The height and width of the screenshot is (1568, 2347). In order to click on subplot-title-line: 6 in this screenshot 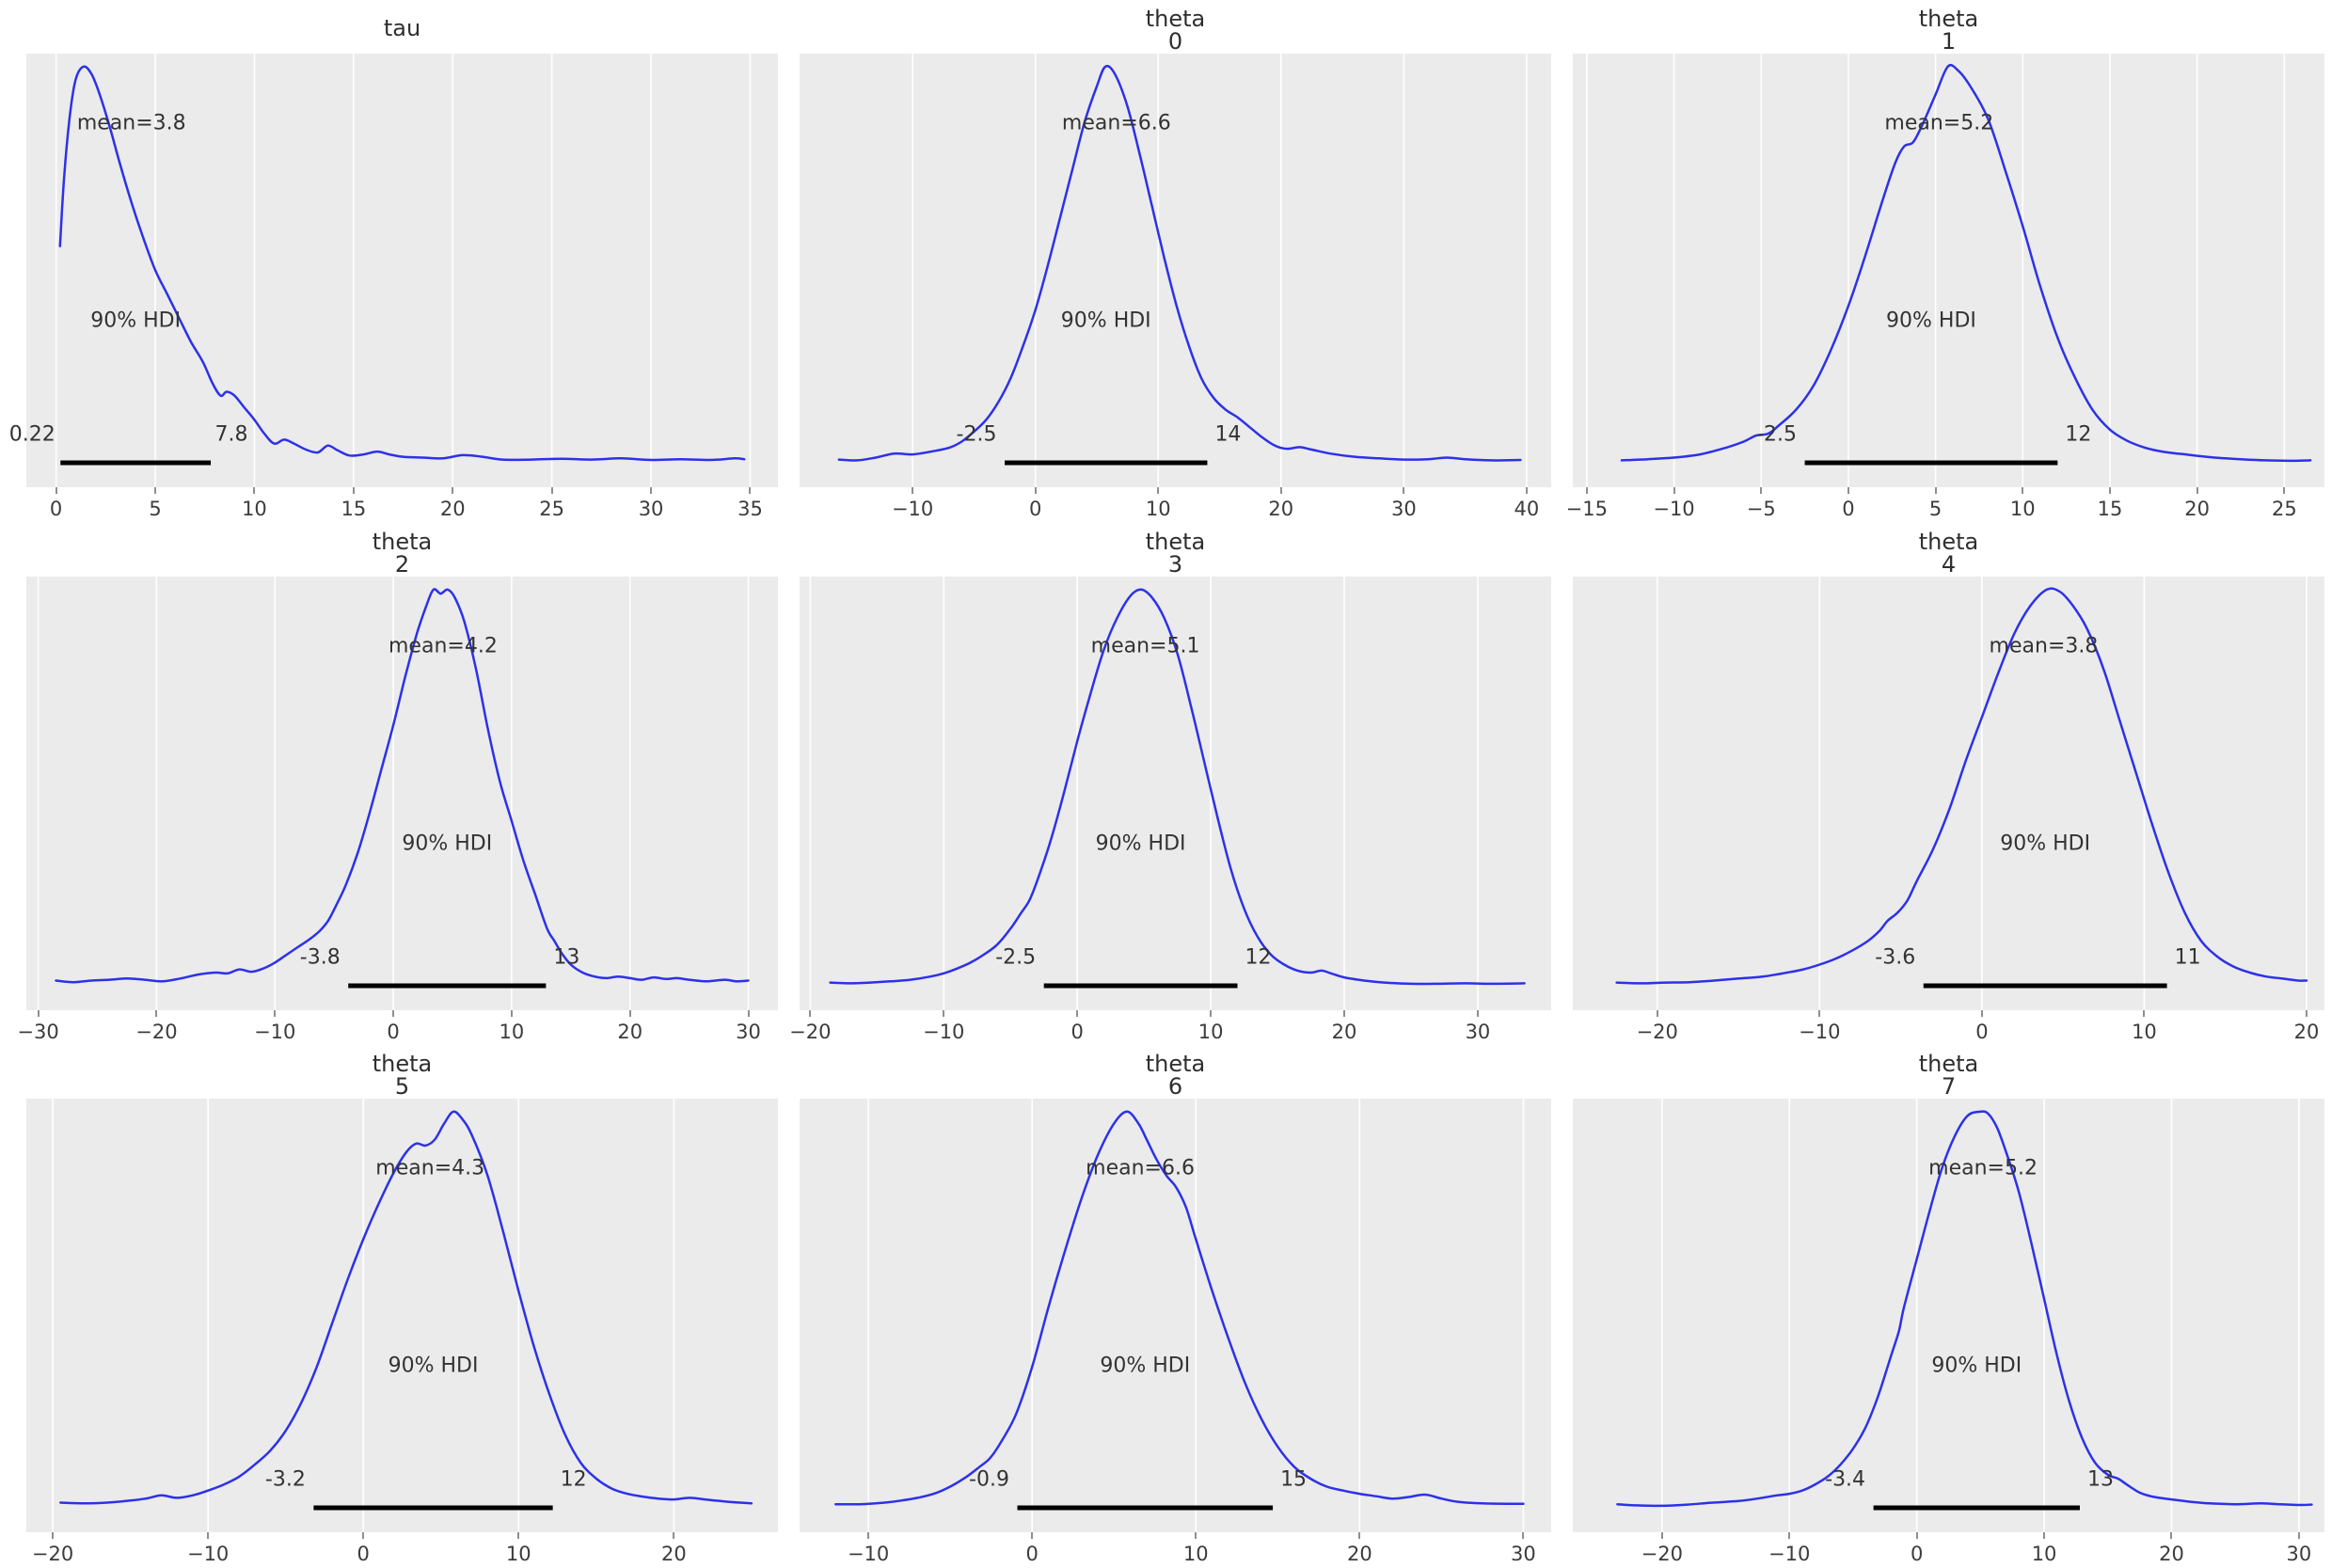, I will do `click(1175, 1086)`.